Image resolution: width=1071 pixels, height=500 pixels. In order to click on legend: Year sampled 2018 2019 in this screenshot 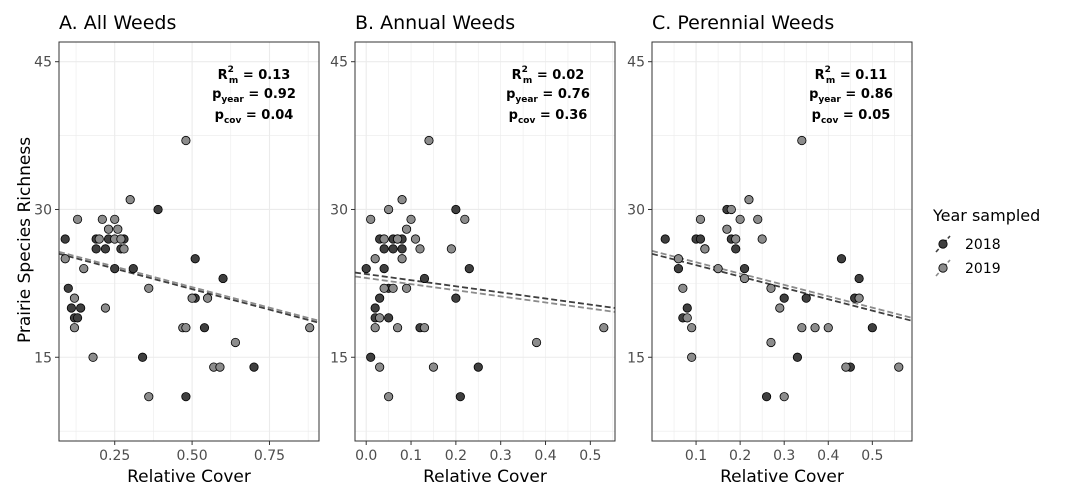, I will do `click(986, 241)`.